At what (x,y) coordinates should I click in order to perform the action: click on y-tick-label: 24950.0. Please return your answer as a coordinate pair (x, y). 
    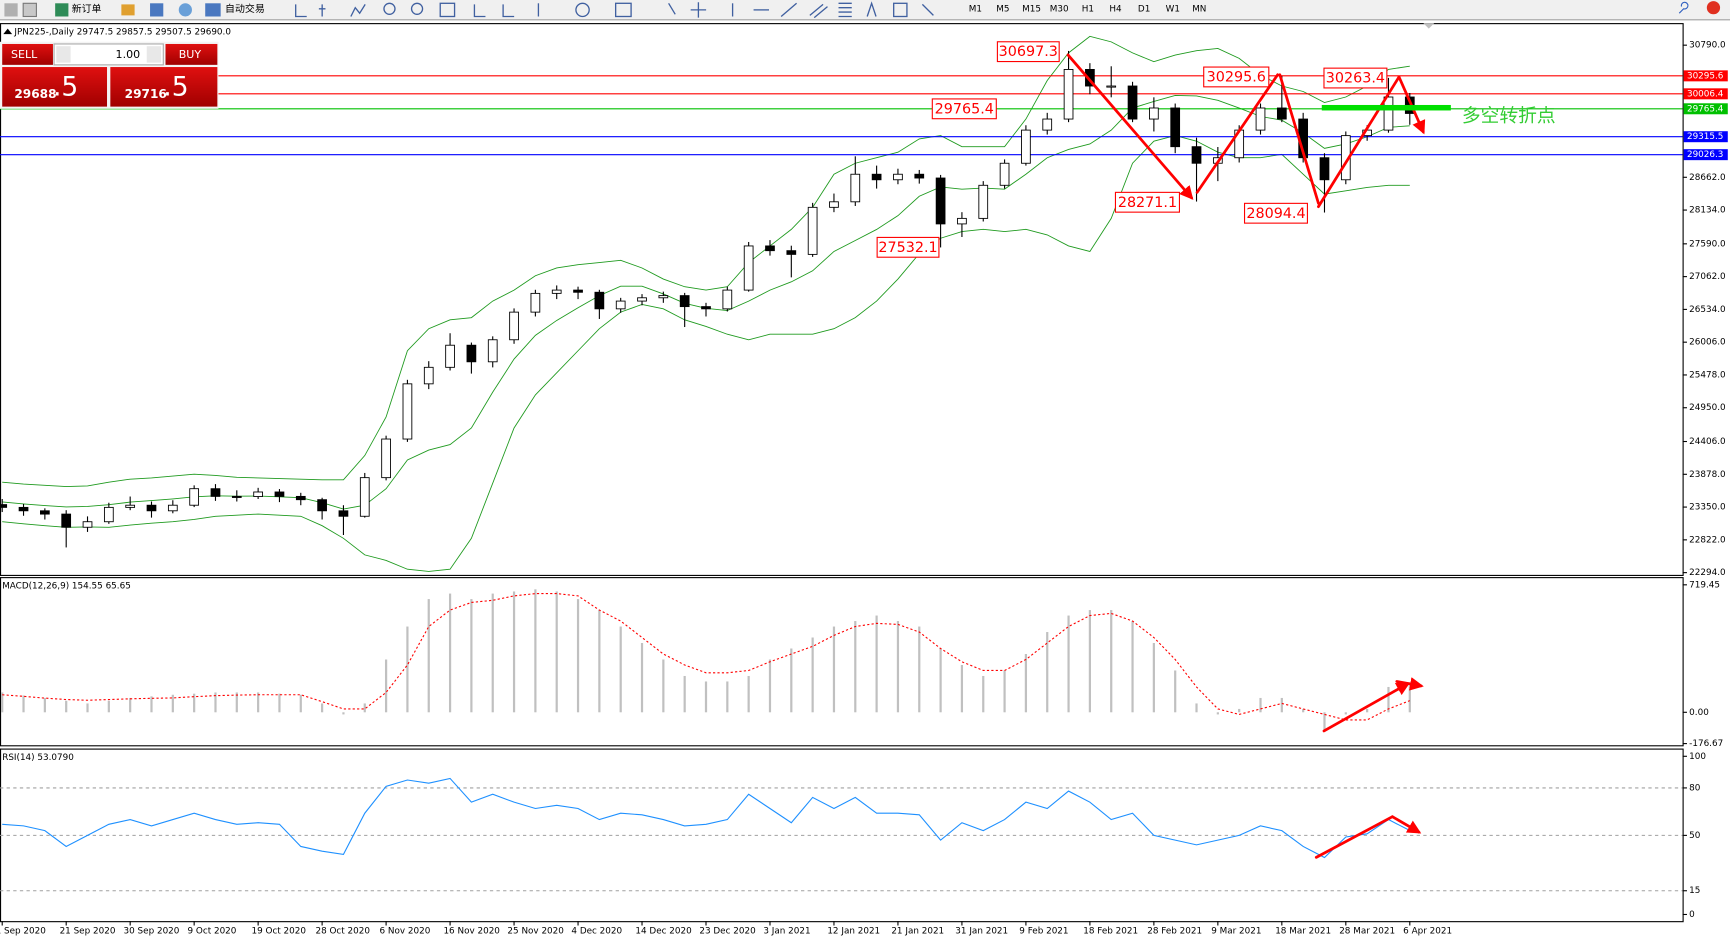
    Looking at the image, I should click on (1707, 408).